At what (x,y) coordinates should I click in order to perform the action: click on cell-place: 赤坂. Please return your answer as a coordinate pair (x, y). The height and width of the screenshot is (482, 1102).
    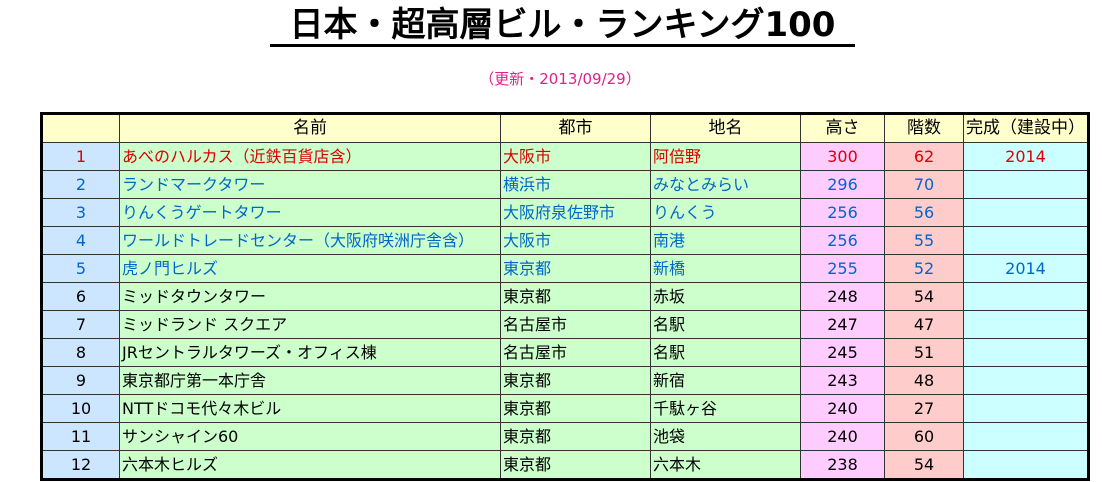
    Looking at the image, I should click on (725, 296).